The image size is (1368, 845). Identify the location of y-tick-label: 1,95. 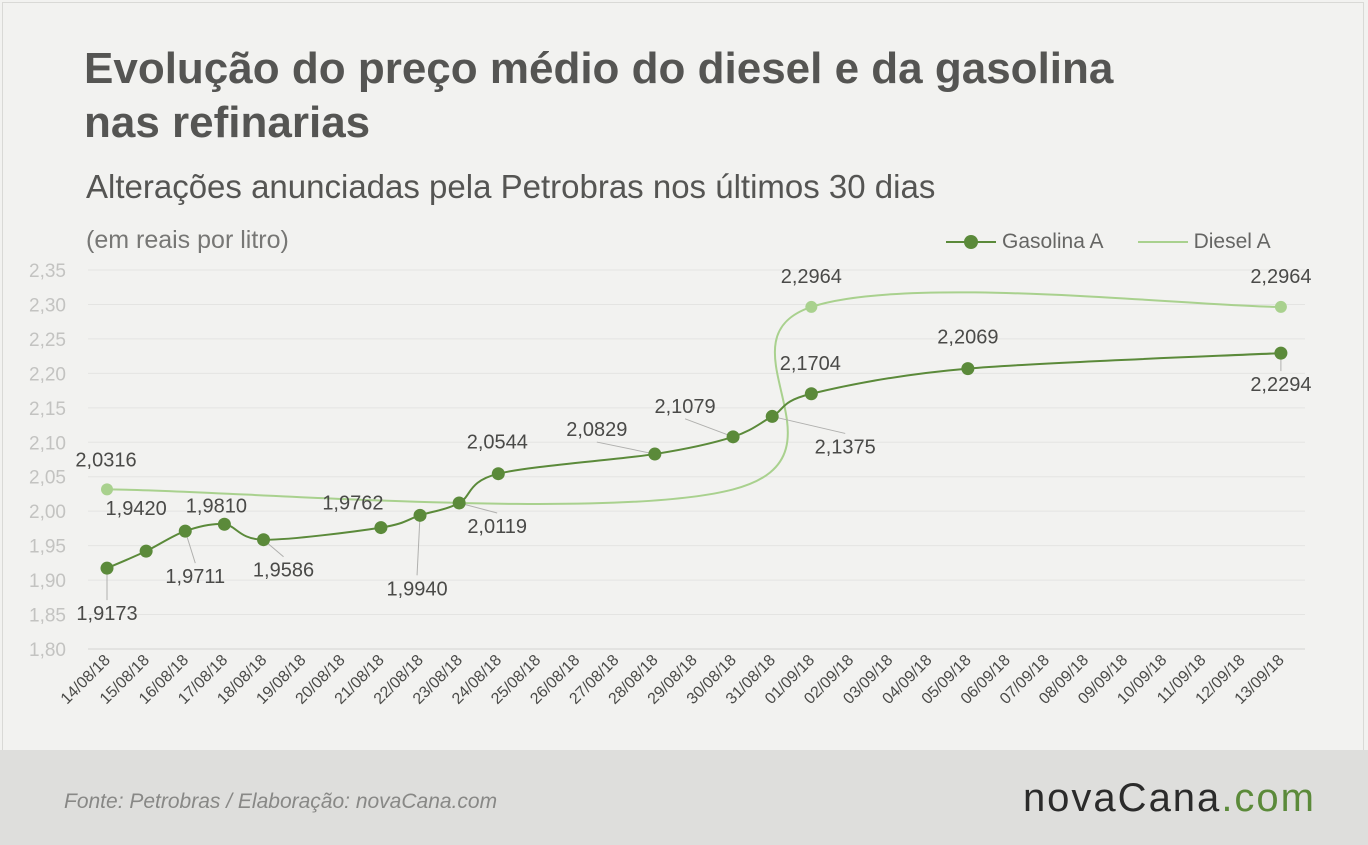
(47, 547).